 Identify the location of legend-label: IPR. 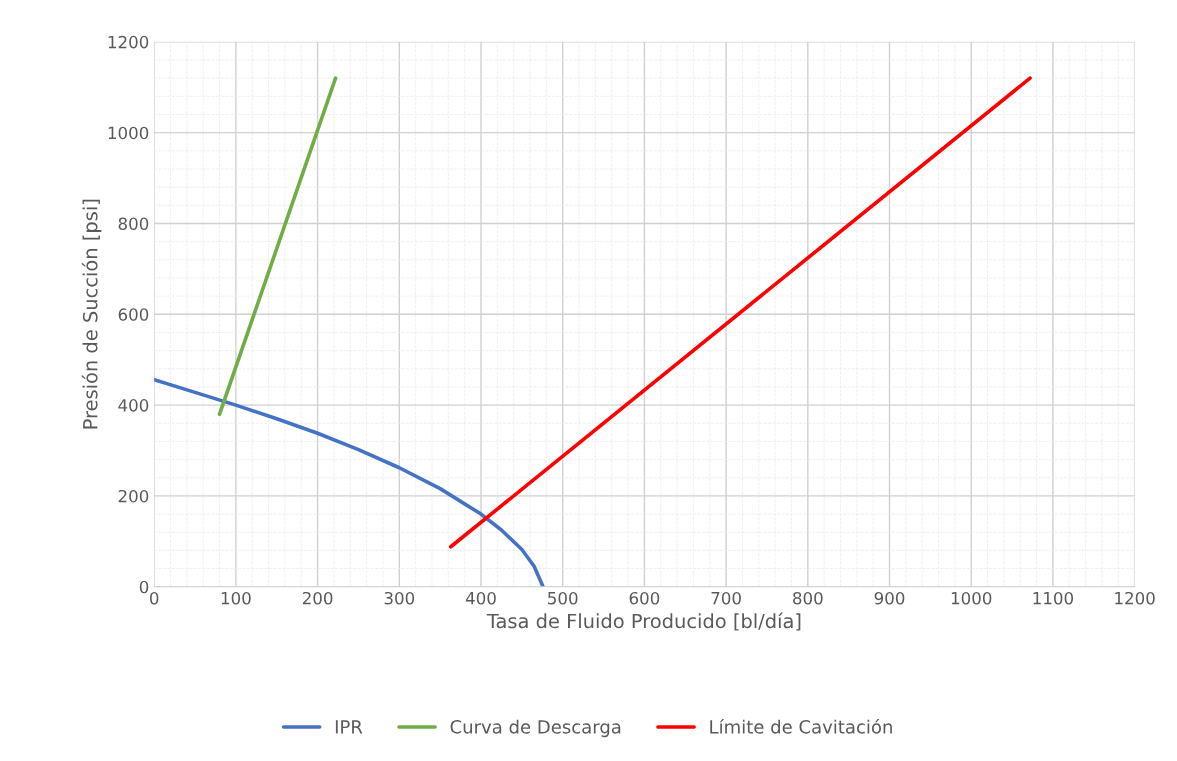
(349, 727).